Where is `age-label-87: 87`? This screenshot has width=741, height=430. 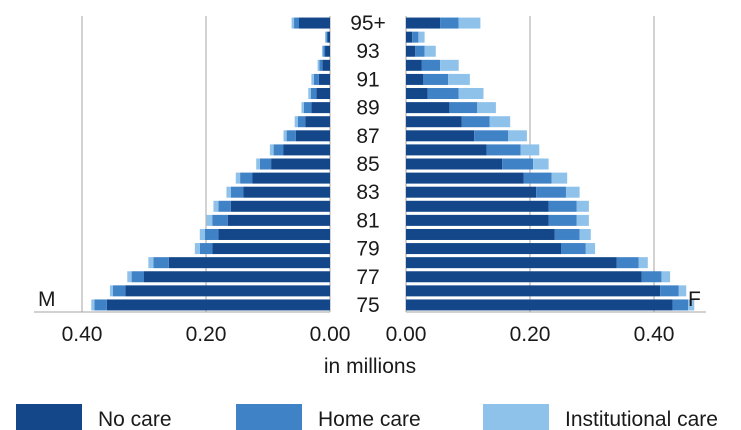
age-label-87: 87 is located at coordinates (367, 136).